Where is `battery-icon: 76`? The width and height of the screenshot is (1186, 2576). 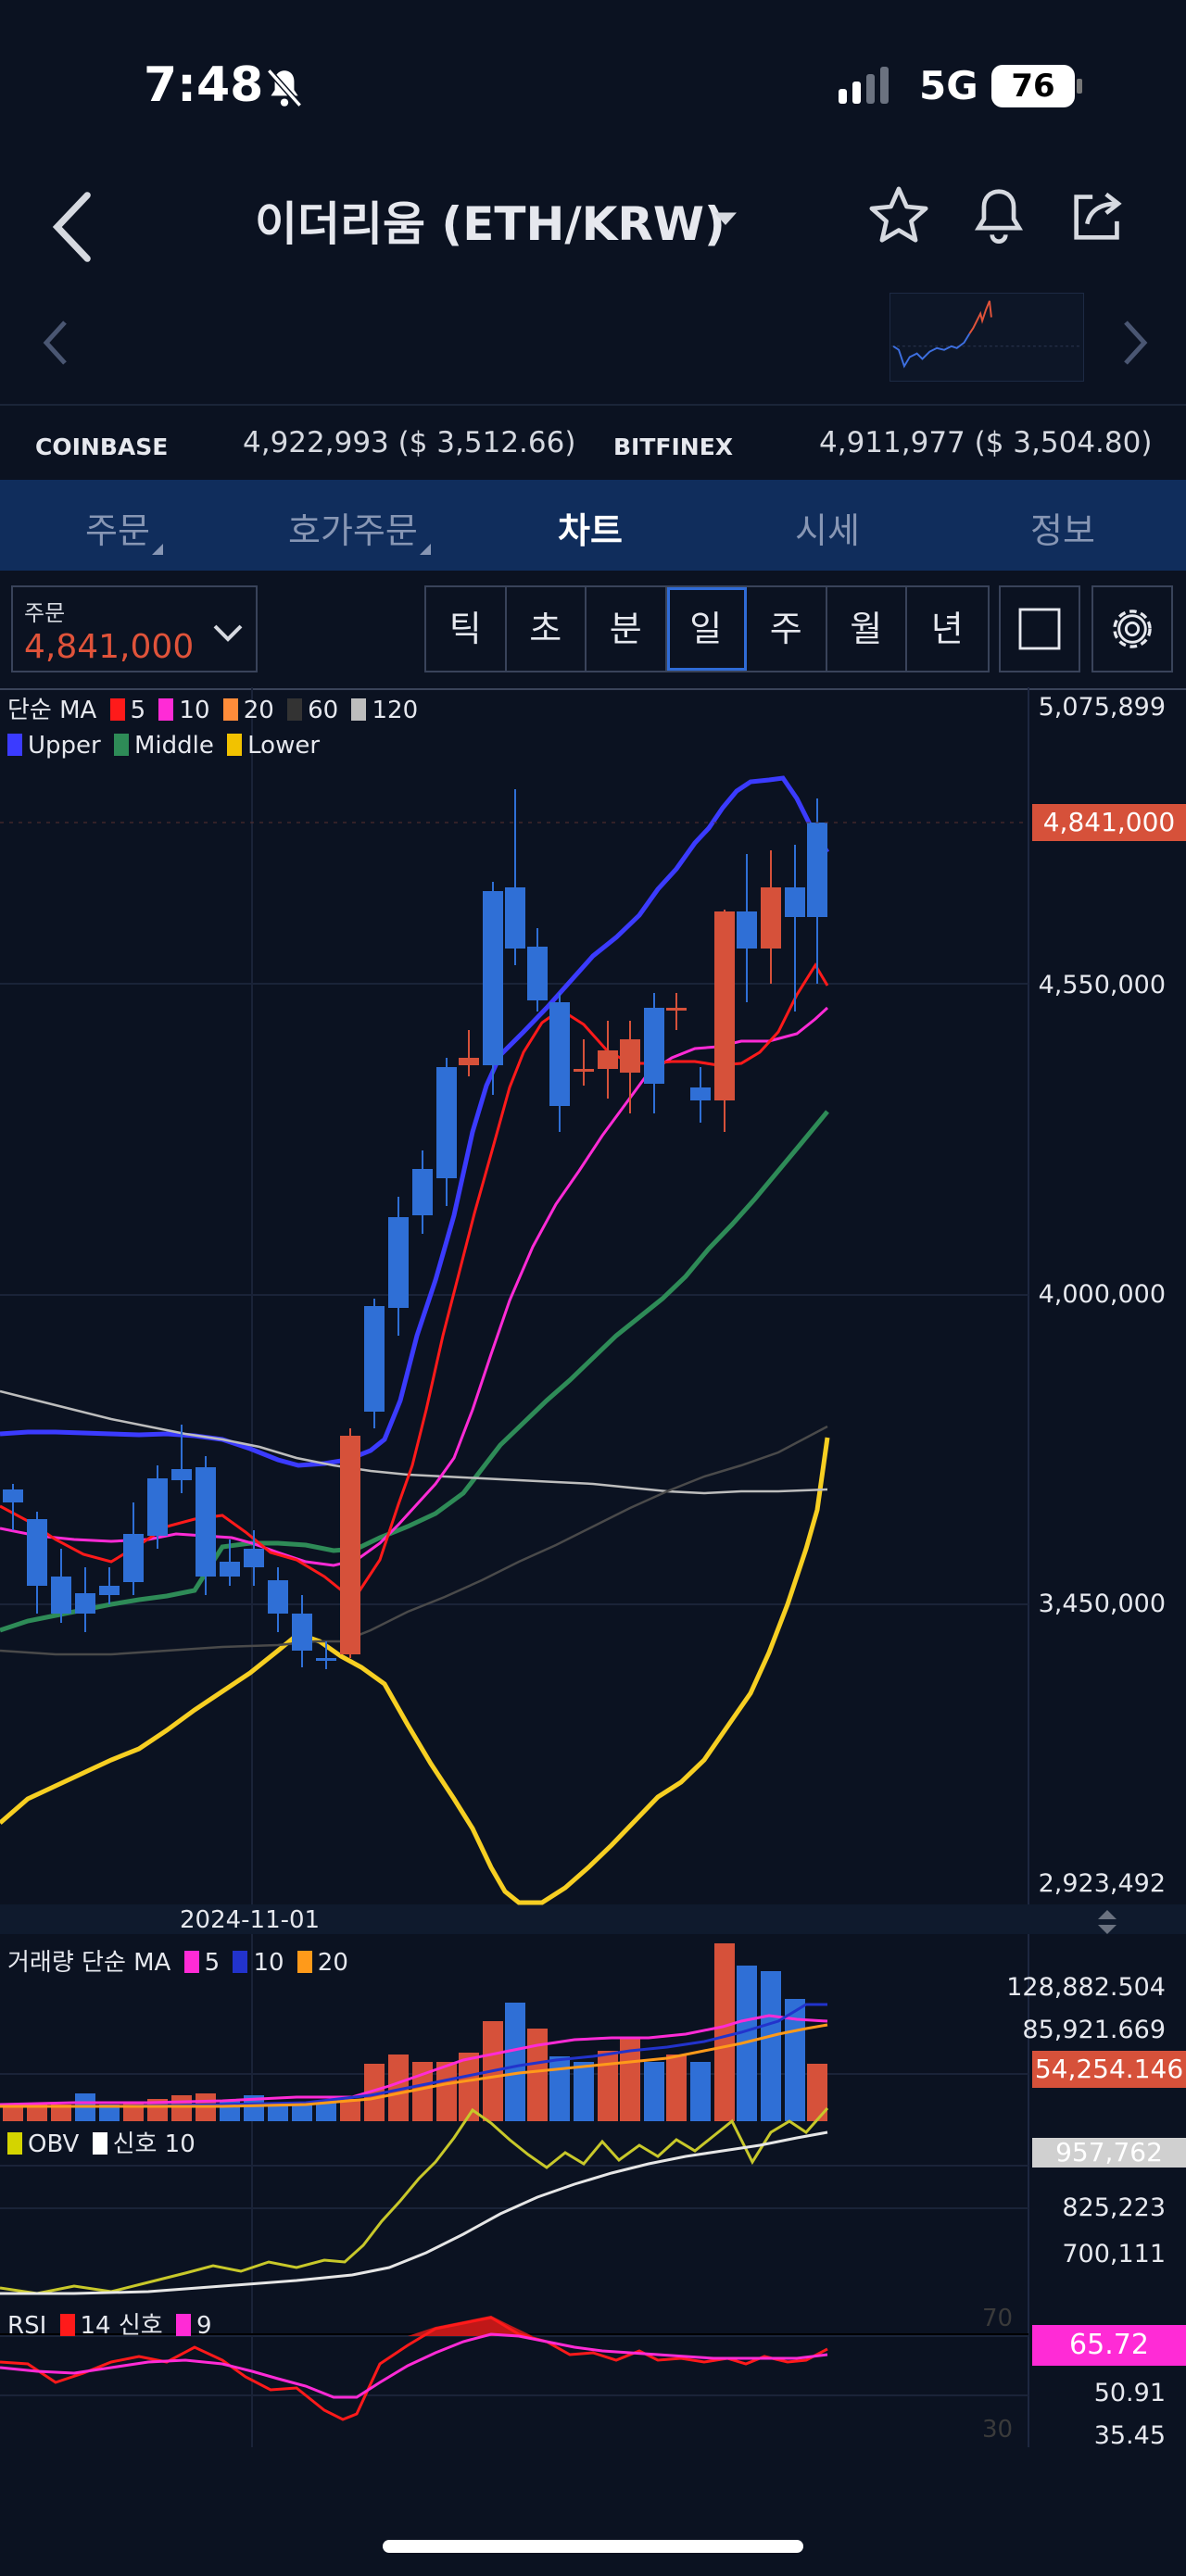 battery-icon: 76 is located at coordinates (1036, 86).